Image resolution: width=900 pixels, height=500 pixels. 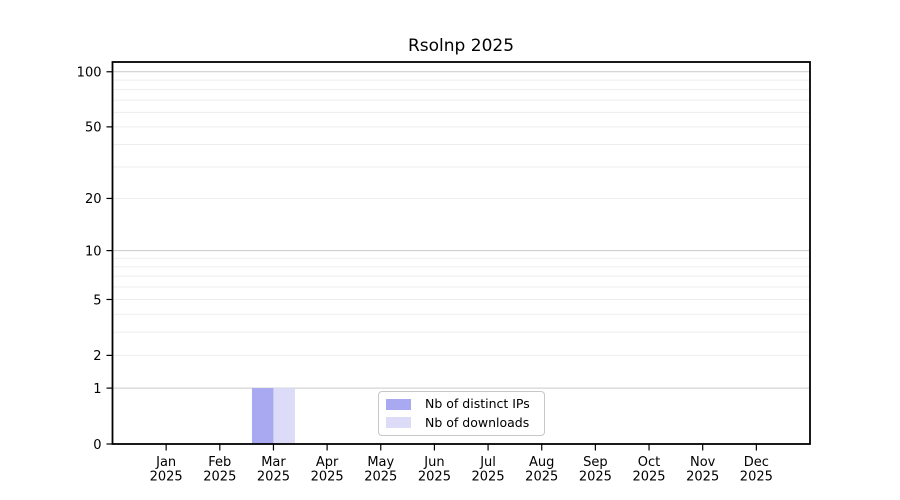 I want to click on legend-label-distinct-ips: Nb of distinct IPs, so click(x=477, y=404).